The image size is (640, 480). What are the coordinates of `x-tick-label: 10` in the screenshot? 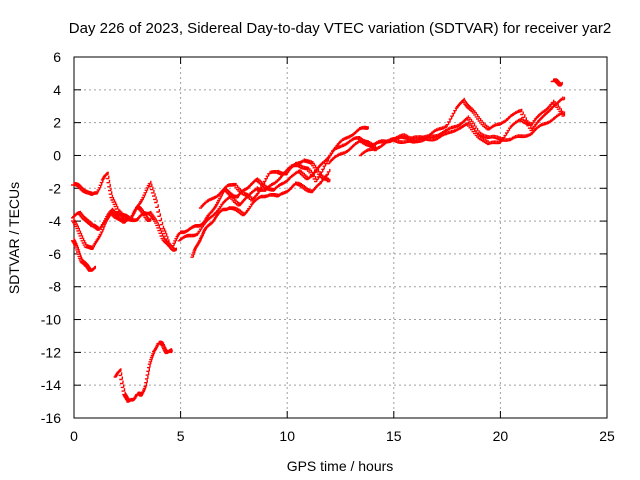 It's located at (287, 436).